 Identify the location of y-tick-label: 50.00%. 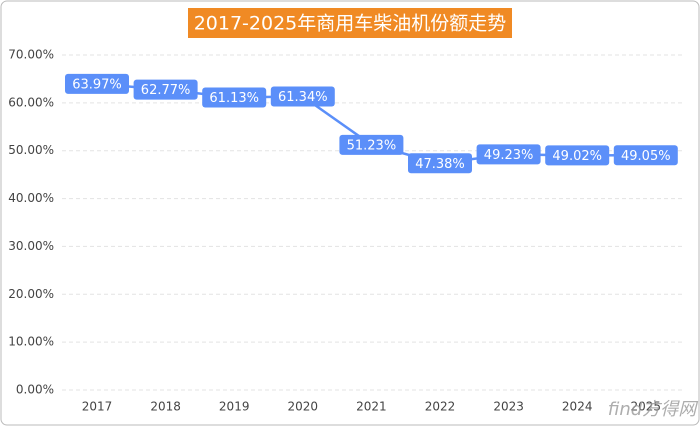
(31, 150).